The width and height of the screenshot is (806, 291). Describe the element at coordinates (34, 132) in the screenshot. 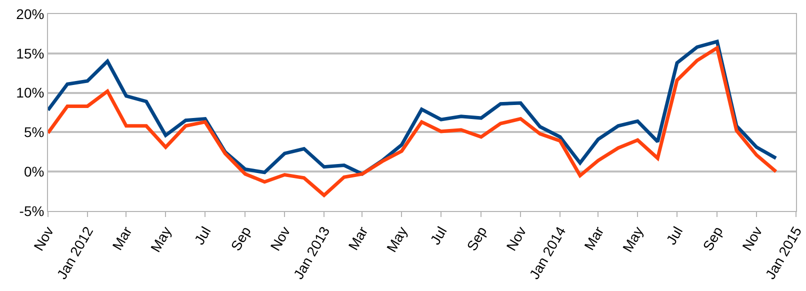

I see `y-tick-label: 5%` at that location.